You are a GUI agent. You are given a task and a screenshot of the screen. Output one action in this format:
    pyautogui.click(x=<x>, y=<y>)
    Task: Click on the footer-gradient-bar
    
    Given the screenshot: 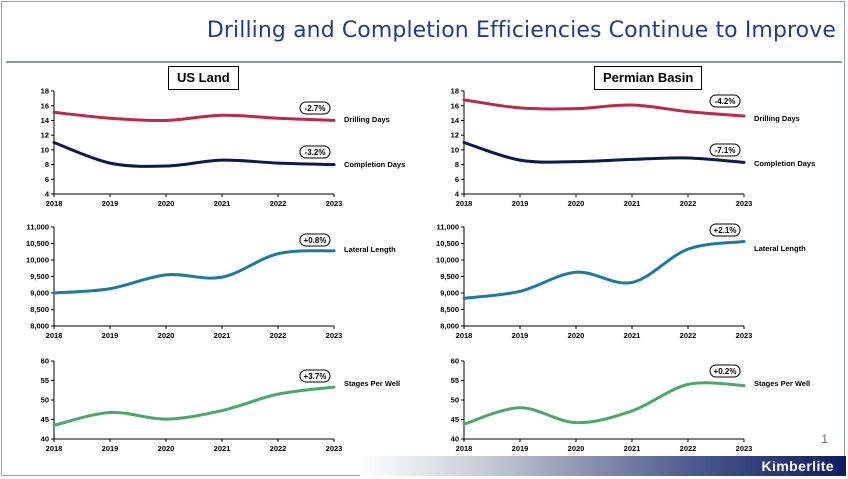 What is the action you would take?
    pyautogui.click(x=603, y=466)
    